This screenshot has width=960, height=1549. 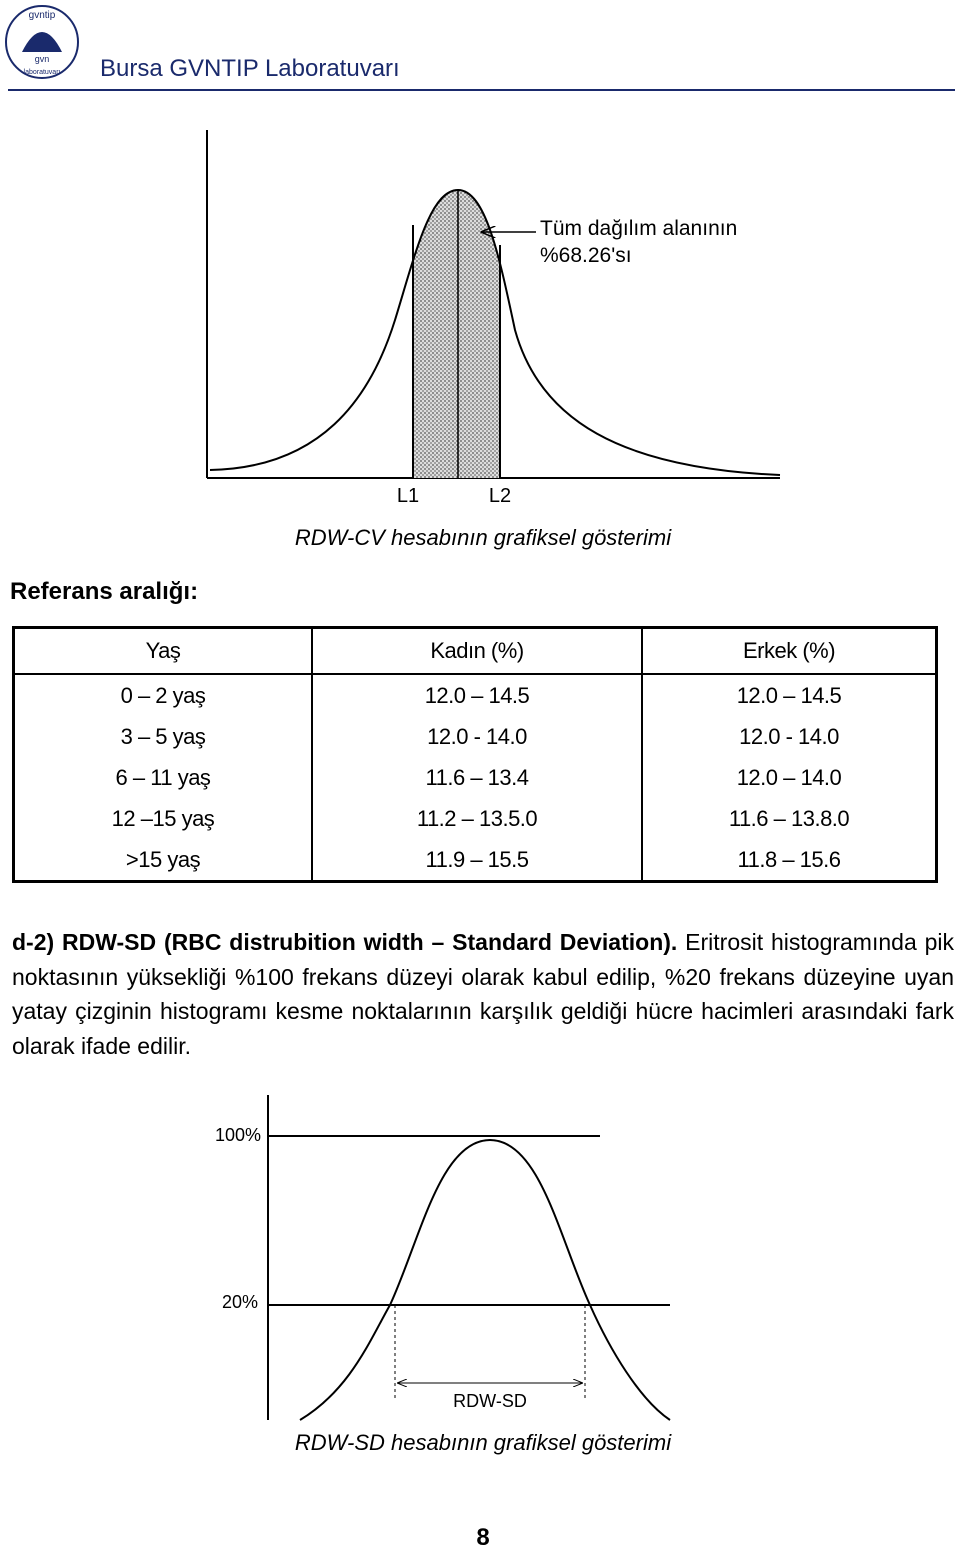 I want to click on table-cell: 11.6 – 13.4, so click(x=477, y=777).